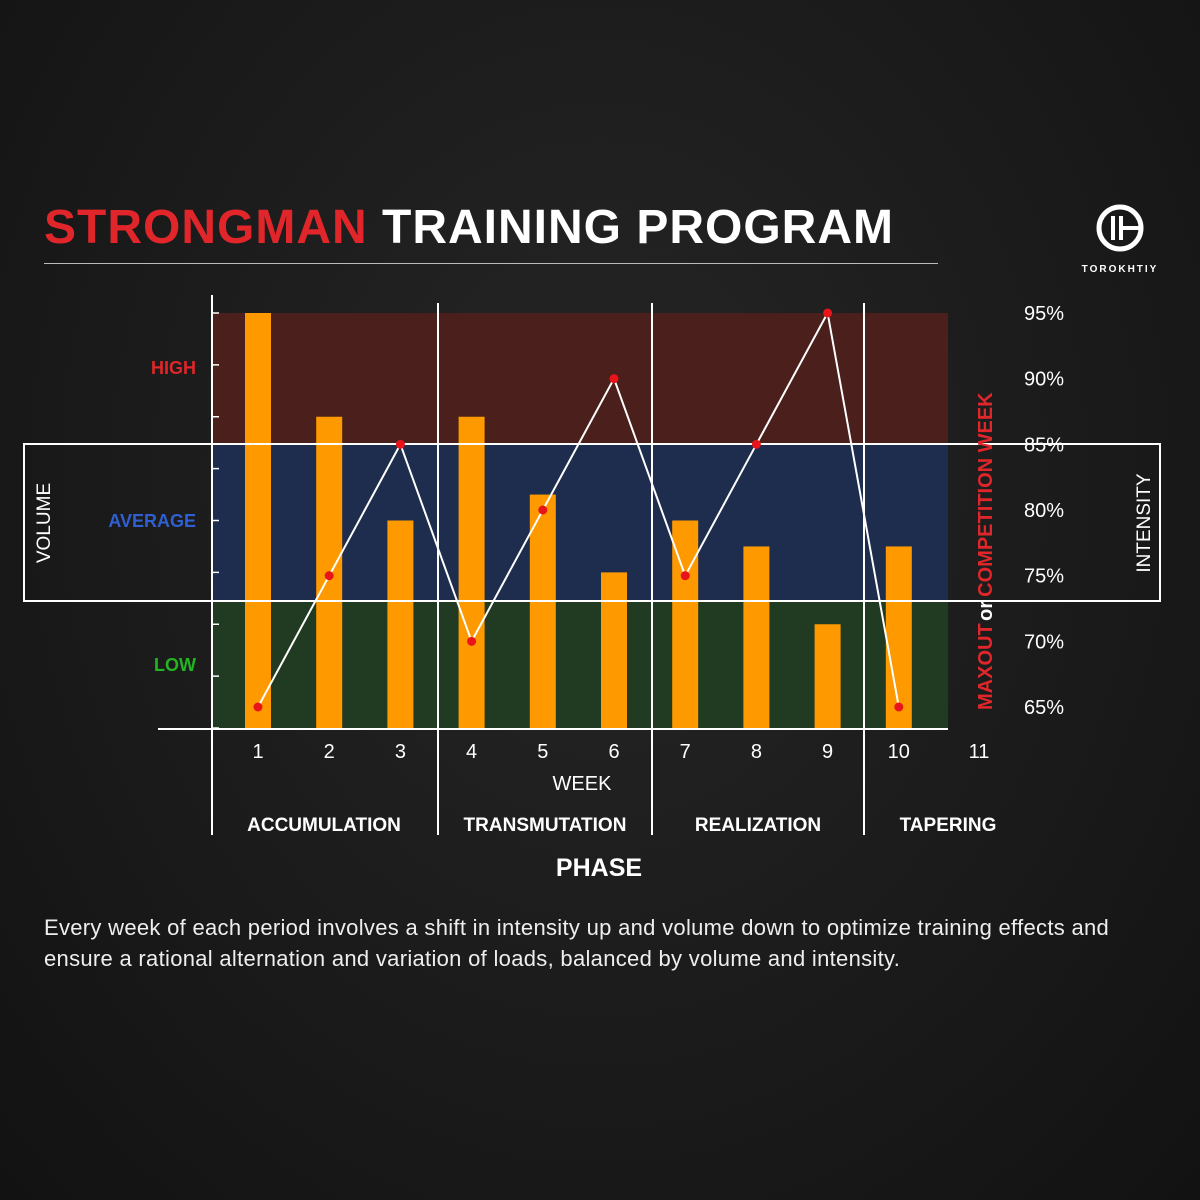 The image size is (1200, 1200). What do you see at coordinates (592, 522) in the screenshot?
I see `average-zone-frame` at bounding box center [592, 522].